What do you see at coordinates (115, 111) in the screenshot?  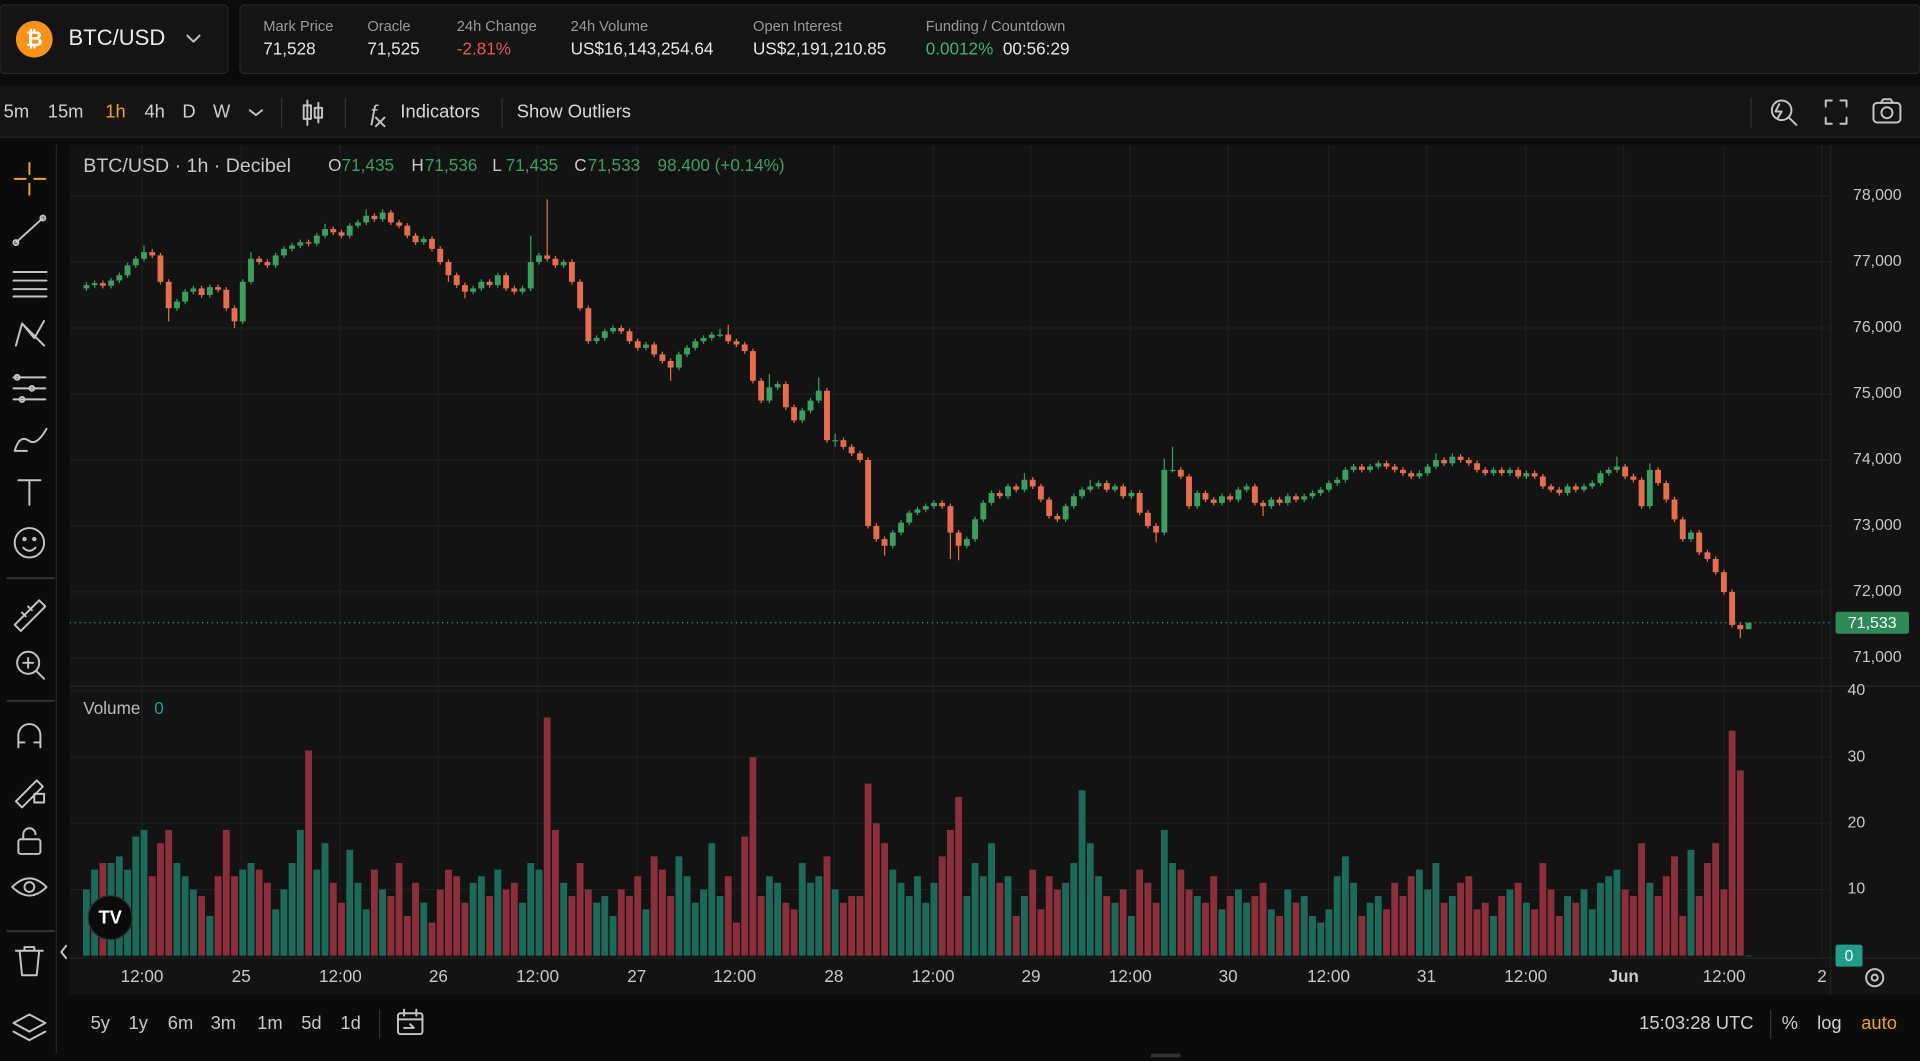 I see `interval-button: 1h` at bounding box center [115, 111].